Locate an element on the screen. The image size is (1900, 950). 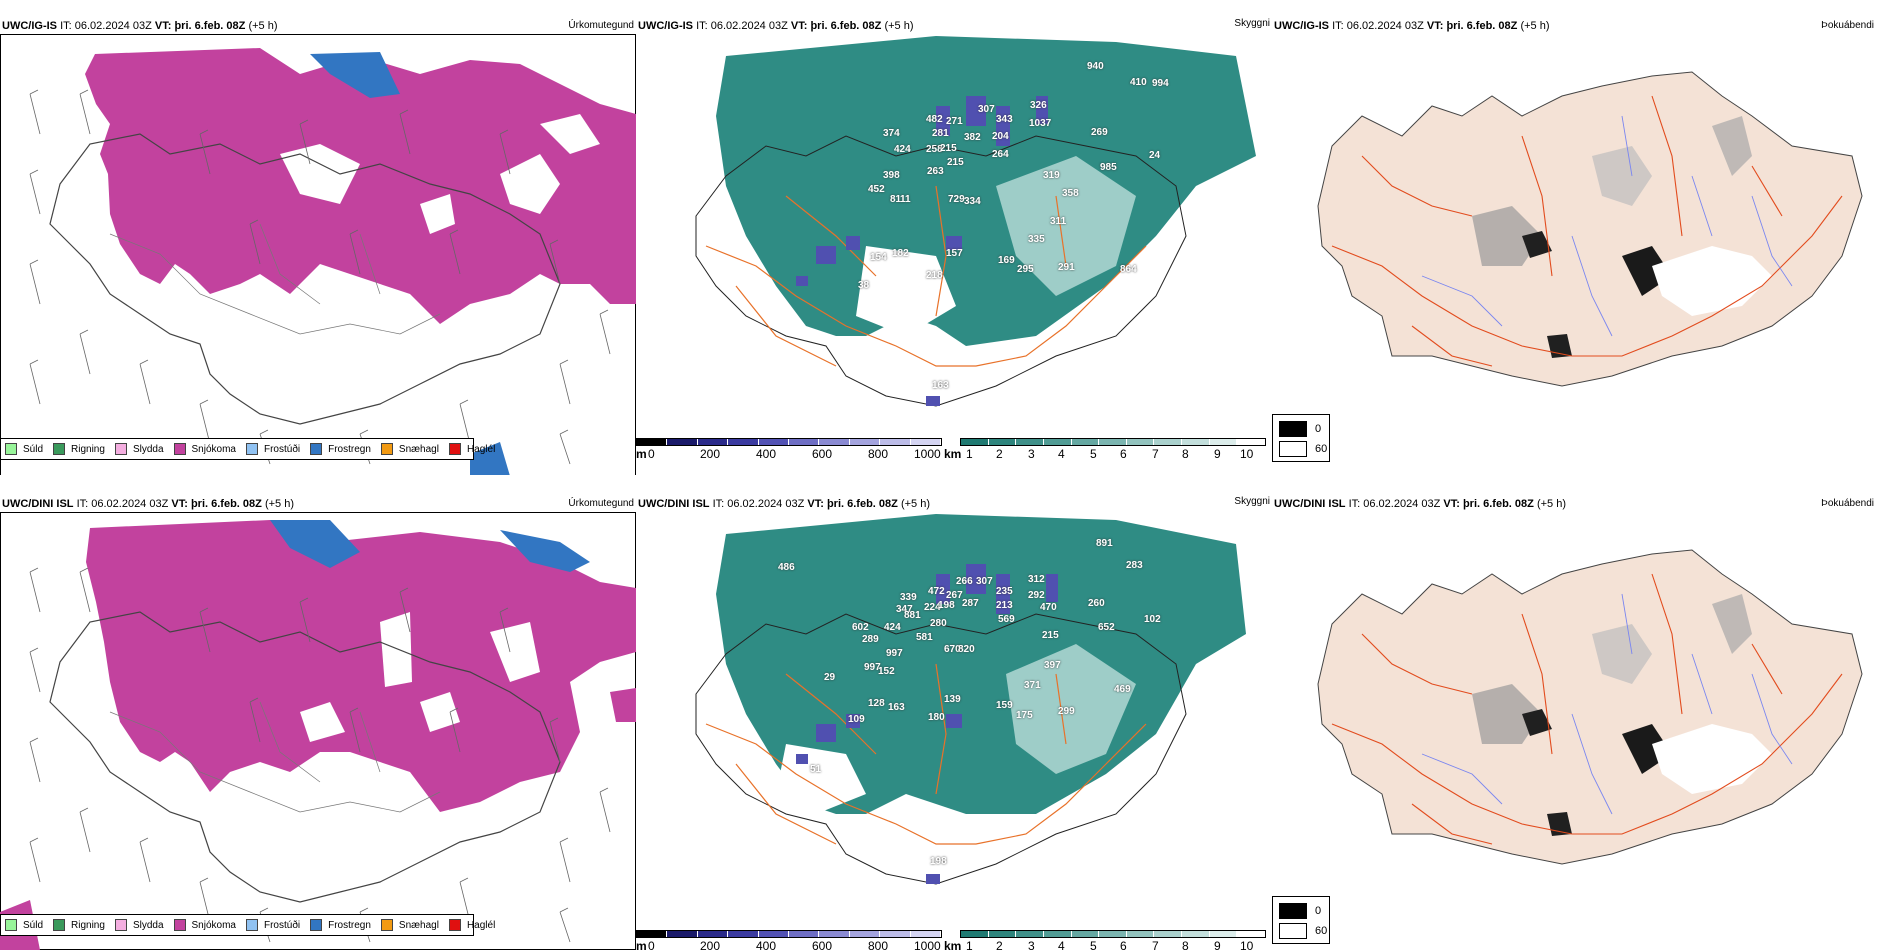
peak-label: 281 is located at coordinates (940, 133).